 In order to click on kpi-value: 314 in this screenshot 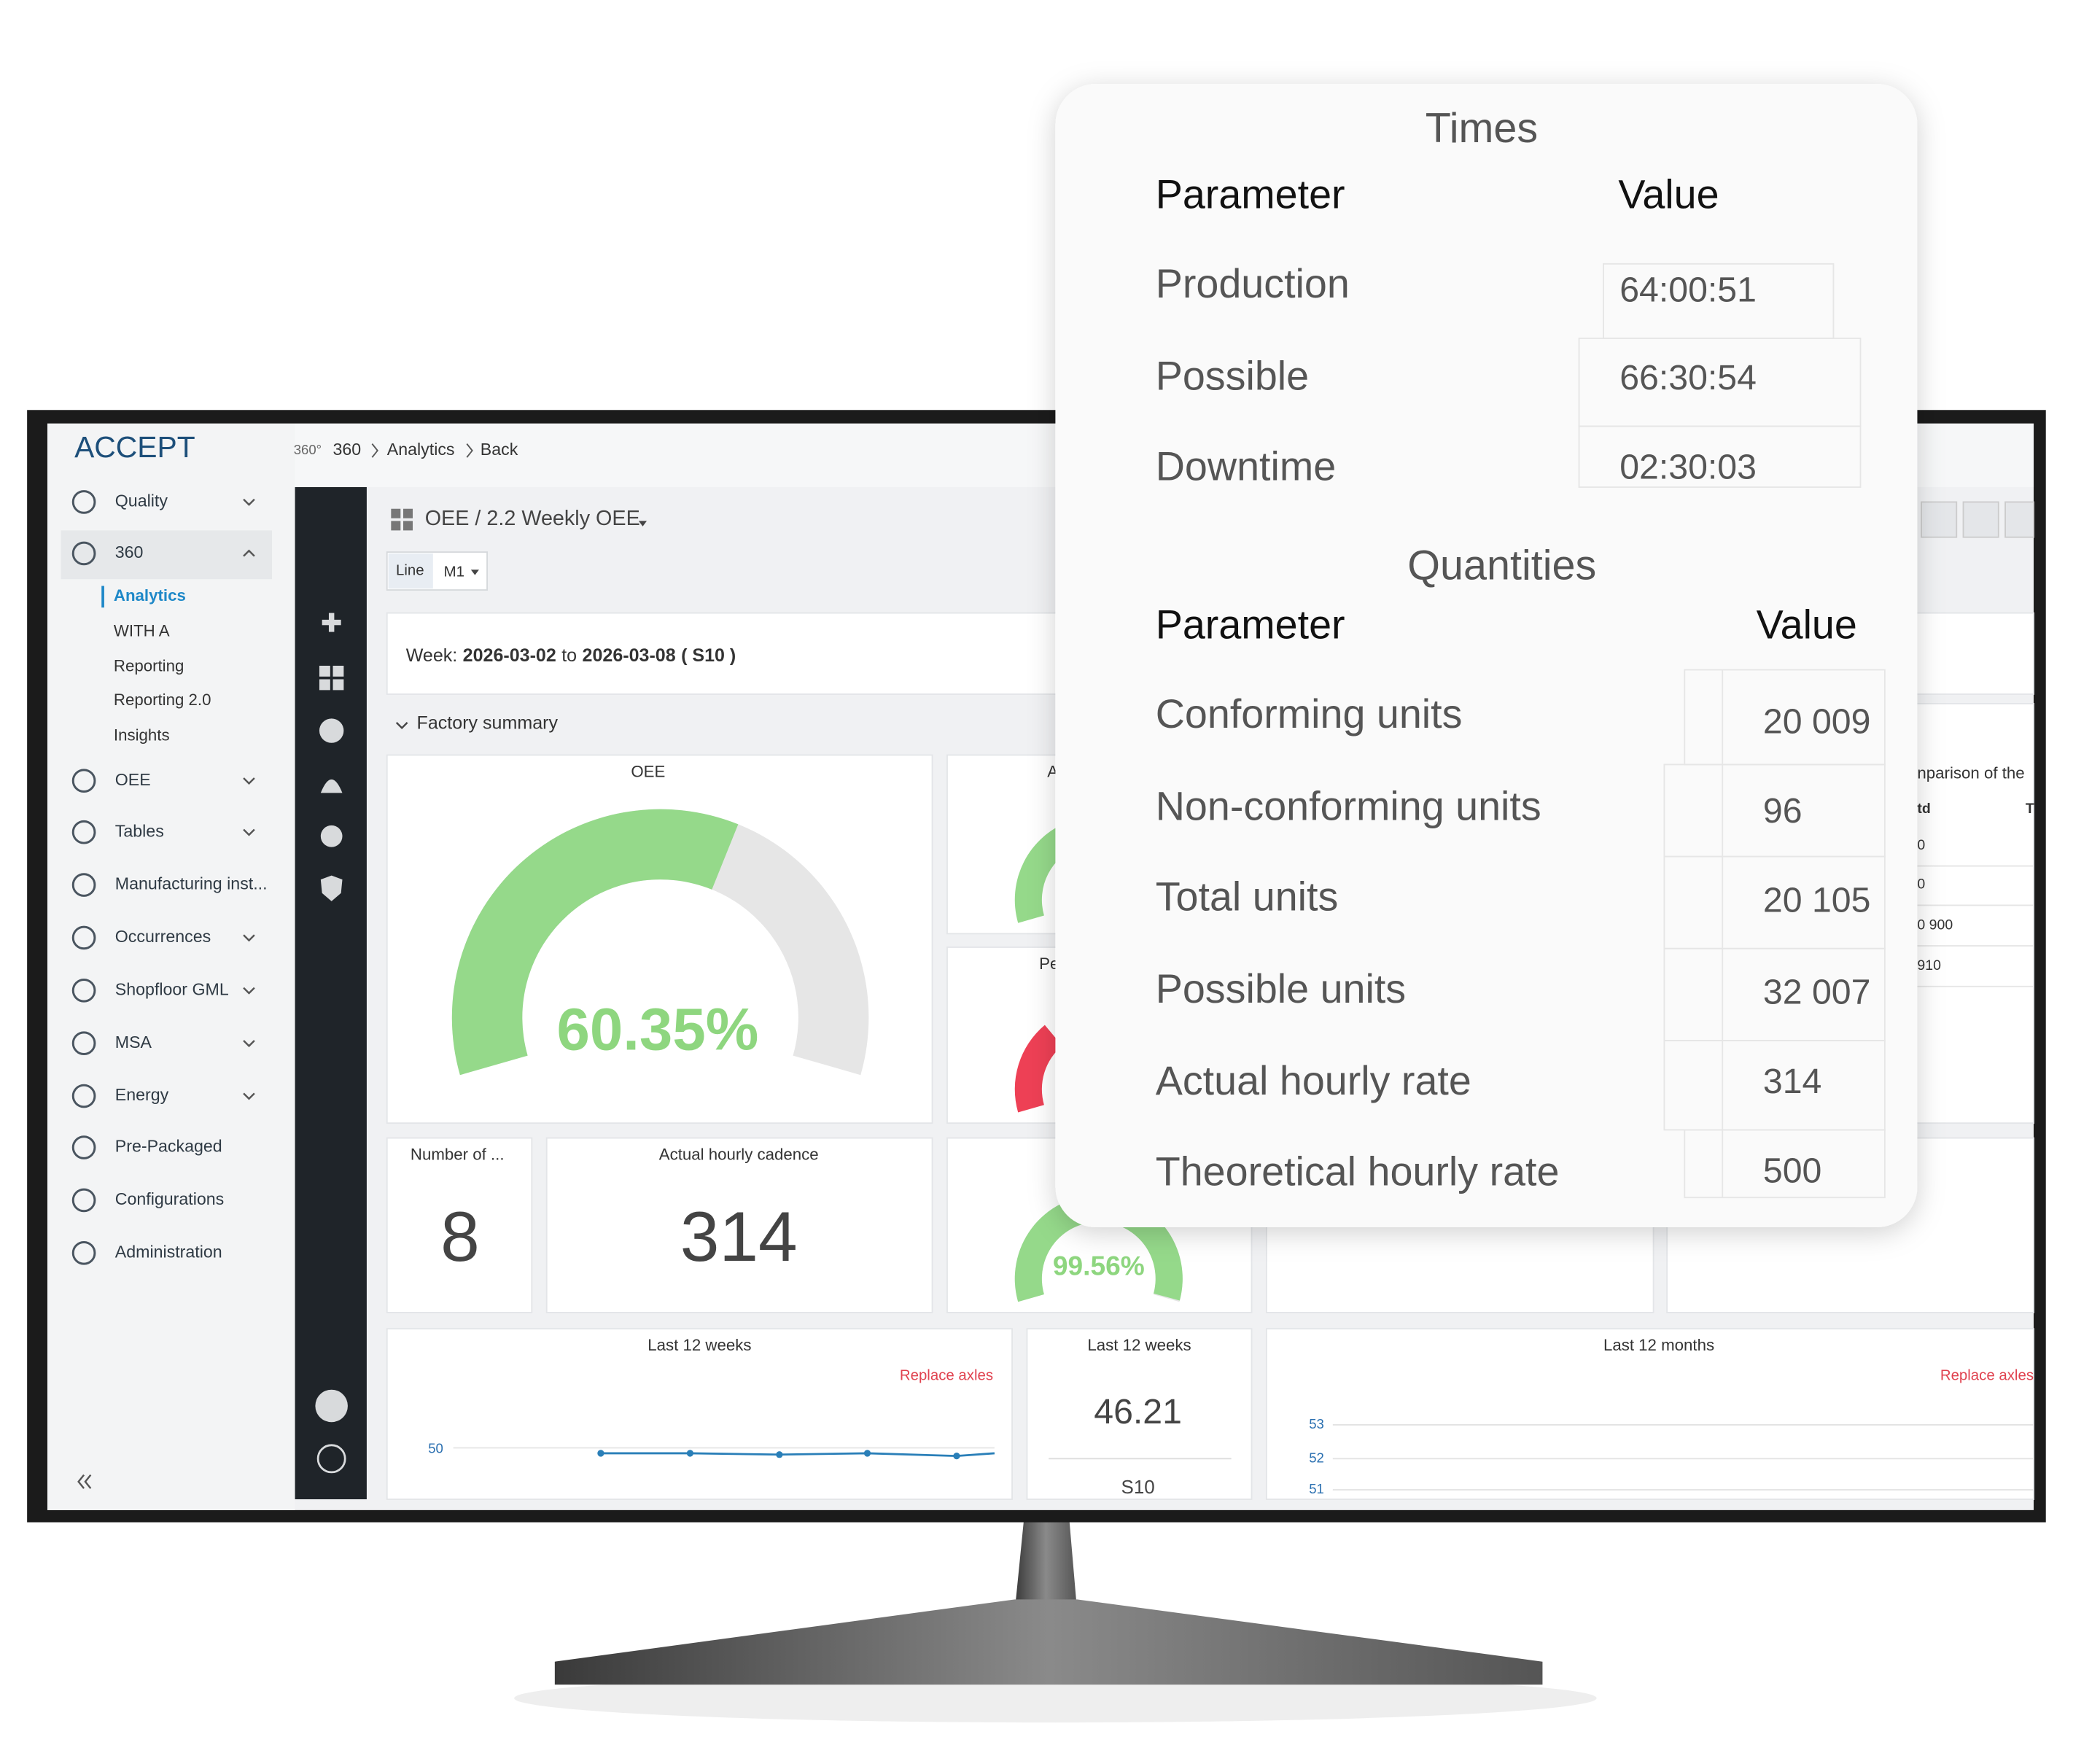, I will do `click(739, 1237)`.